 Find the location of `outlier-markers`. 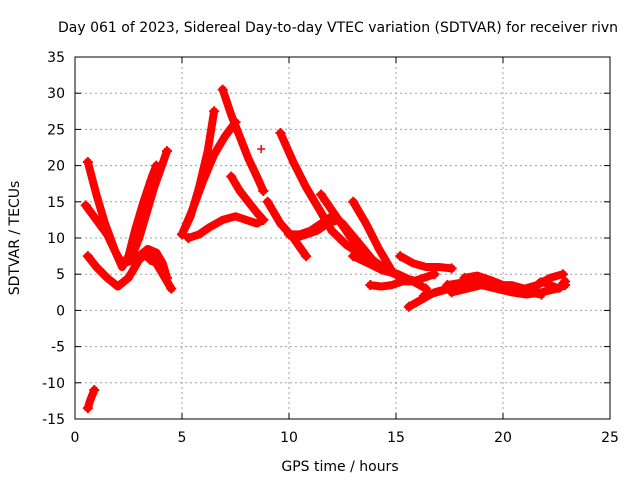

outlier-markers is located at coordinates (286, 218).